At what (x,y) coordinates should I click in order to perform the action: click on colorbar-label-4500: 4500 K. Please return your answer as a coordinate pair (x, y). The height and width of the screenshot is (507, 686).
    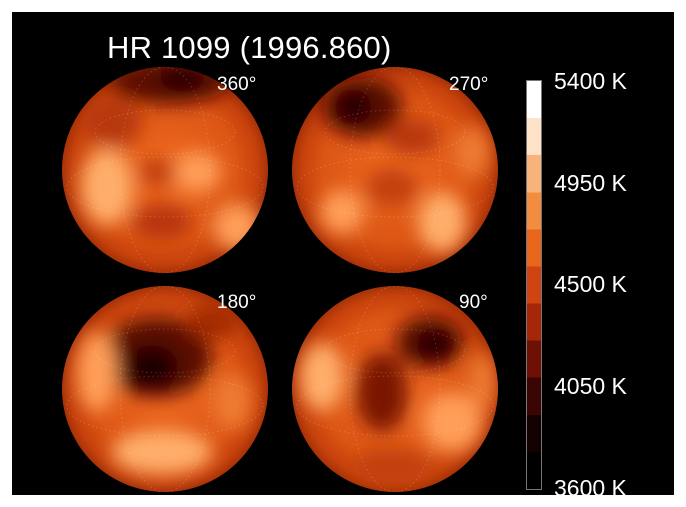
    Looking at the image, I should click on (590, 284).